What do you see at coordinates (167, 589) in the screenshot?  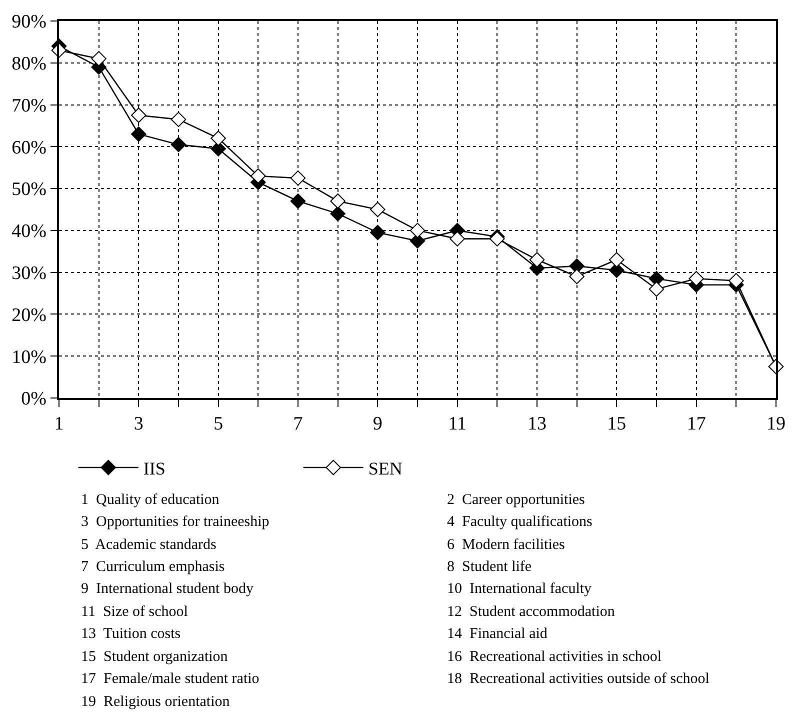 I see `text: 9 International student body` at bounding box center [167, 589].